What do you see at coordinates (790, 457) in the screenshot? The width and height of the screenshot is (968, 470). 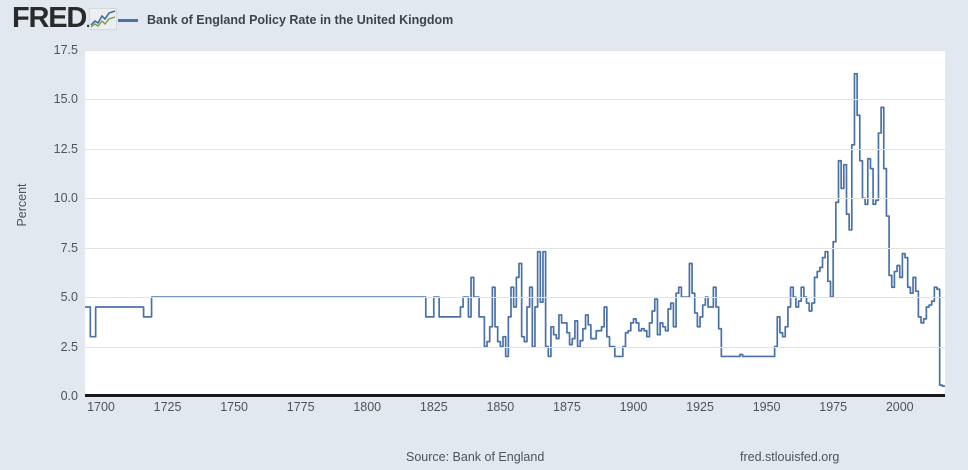 I see `fred-url-note: fred.stlouisfed.org` at bounding box center [790, 457].